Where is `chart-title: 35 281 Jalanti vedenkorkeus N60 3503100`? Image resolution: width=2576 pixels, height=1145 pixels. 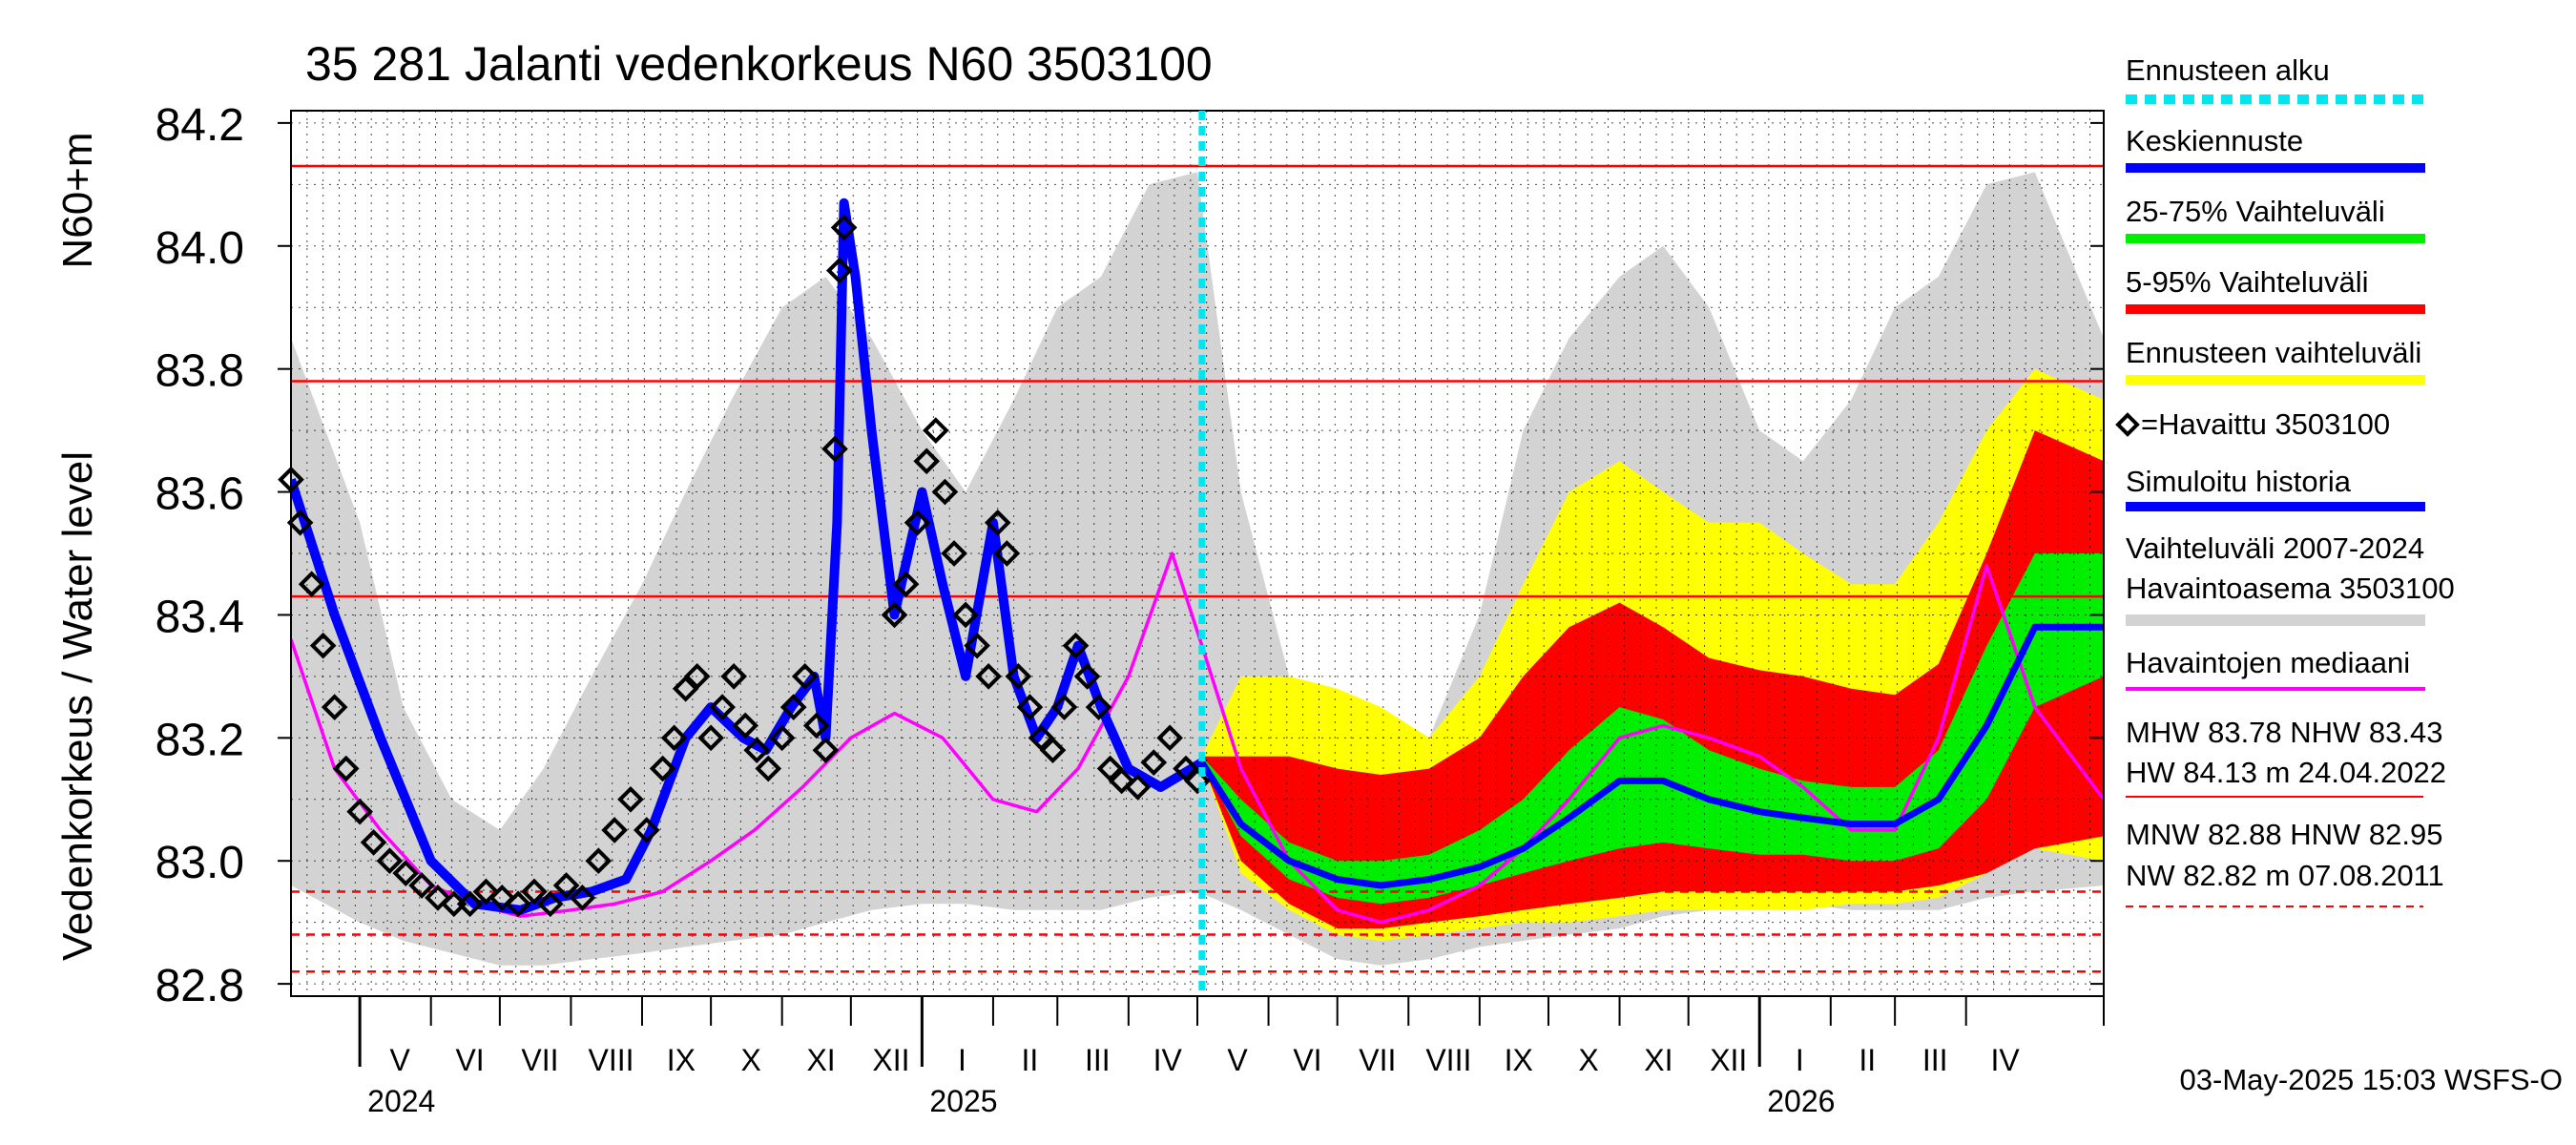
chart-title: 35 281 Jalanti vedenkorkeus N60 3503100 is located at coordinates (759, 64).